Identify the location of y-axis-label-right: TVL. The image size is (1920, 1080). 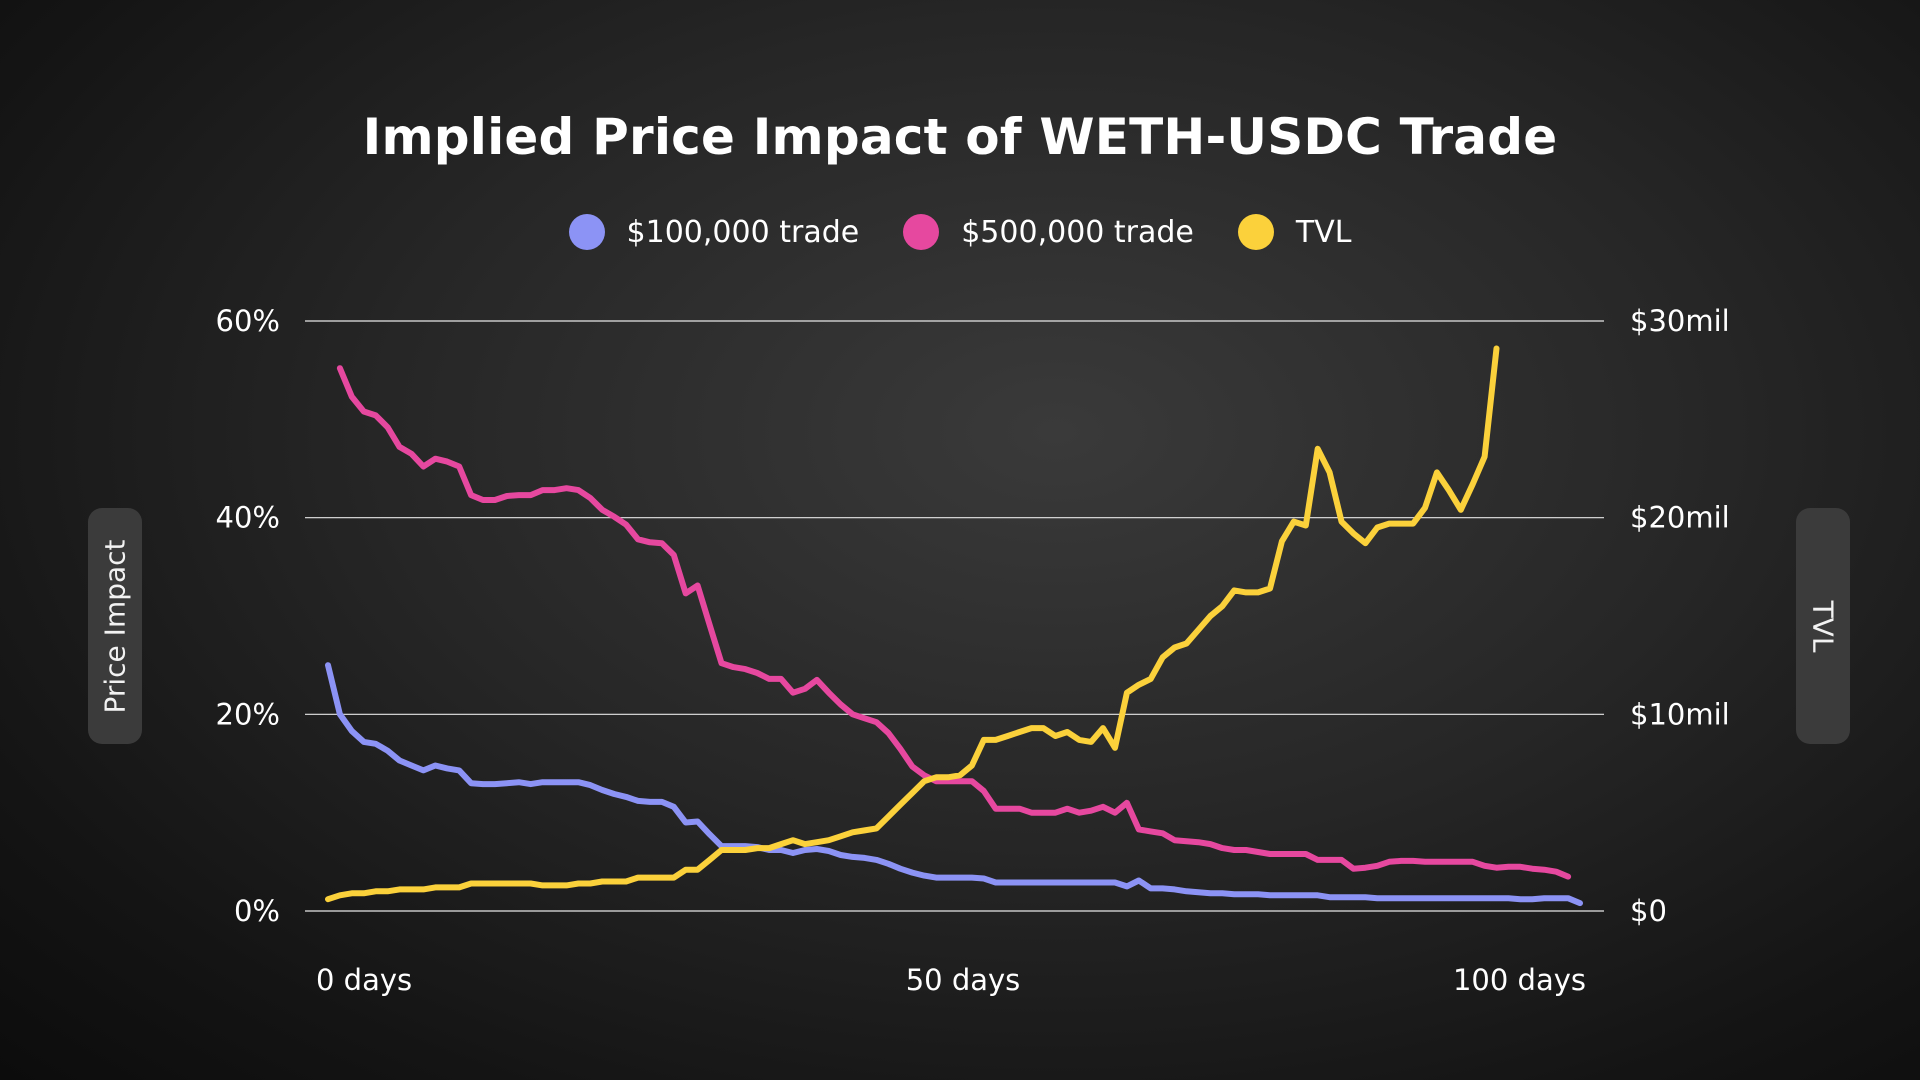
(1823, 626).